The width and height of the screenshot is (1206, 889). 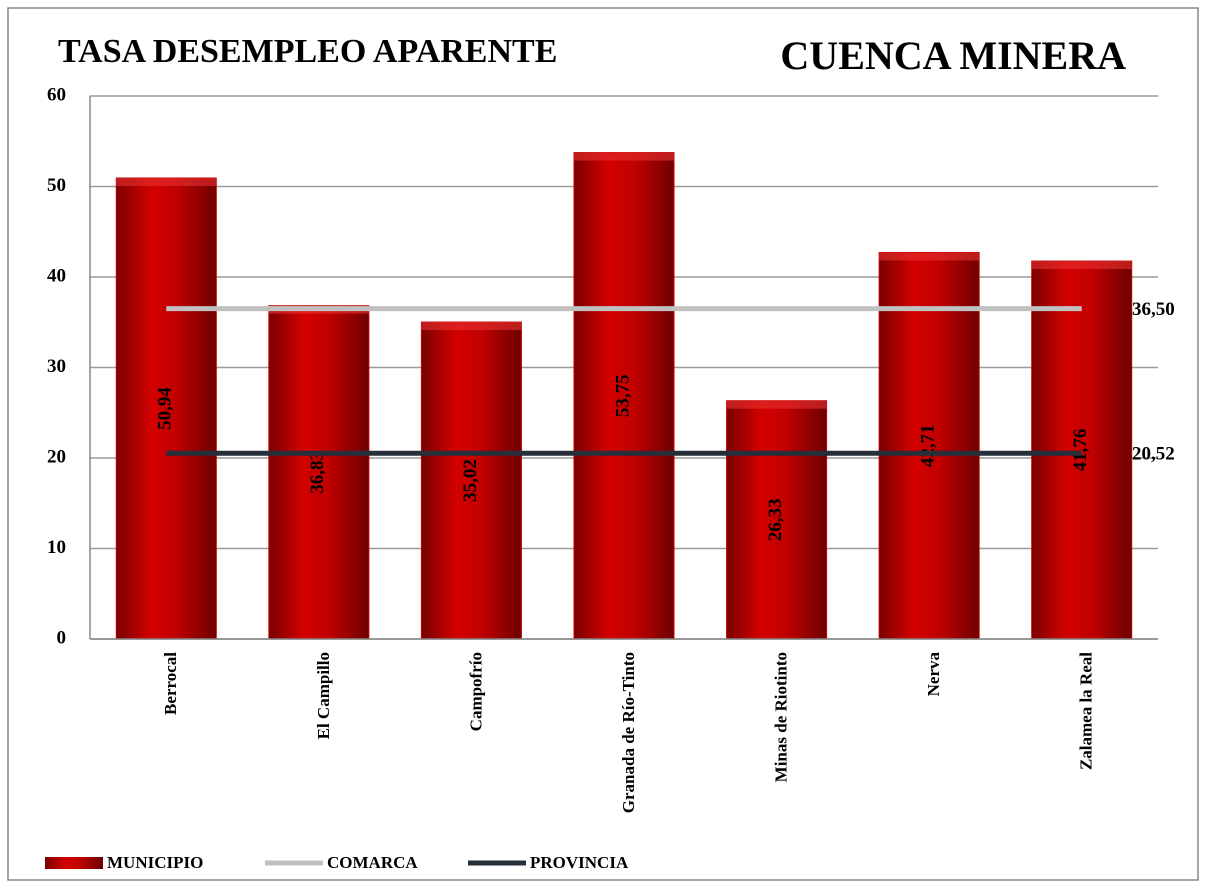 I want to click on x-tick-label: Granada de Río-Tinto, so click(x=628, y=732).